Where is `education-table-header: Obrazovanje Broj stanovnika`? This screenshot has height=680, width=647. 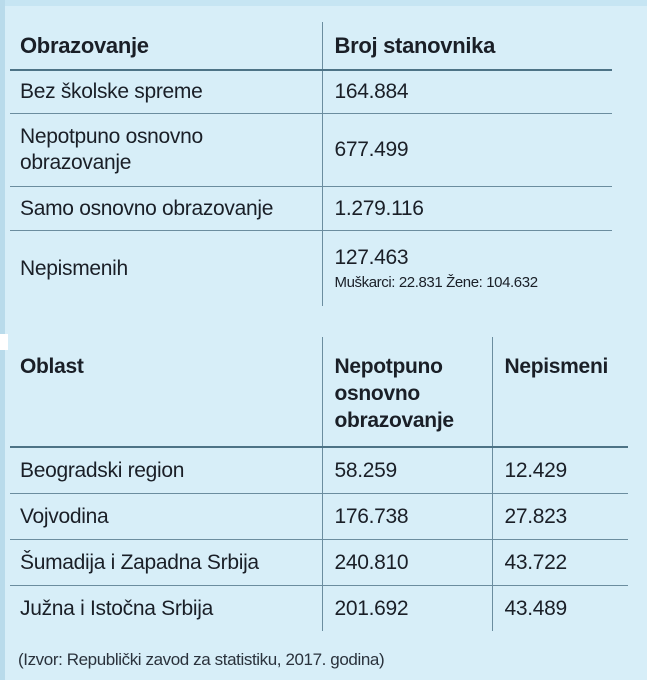
education-table-header: Obrazovanje Broj stanovnika is located at coordinates (311, 46).